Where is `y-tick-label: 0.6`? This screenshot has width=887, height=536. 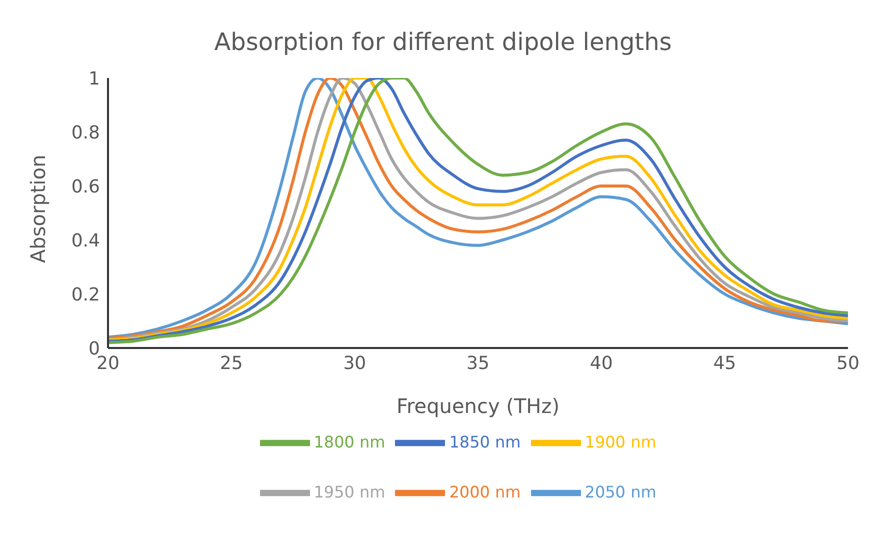 y-tick-label: 0.6 is located at coordinates (85, 187).